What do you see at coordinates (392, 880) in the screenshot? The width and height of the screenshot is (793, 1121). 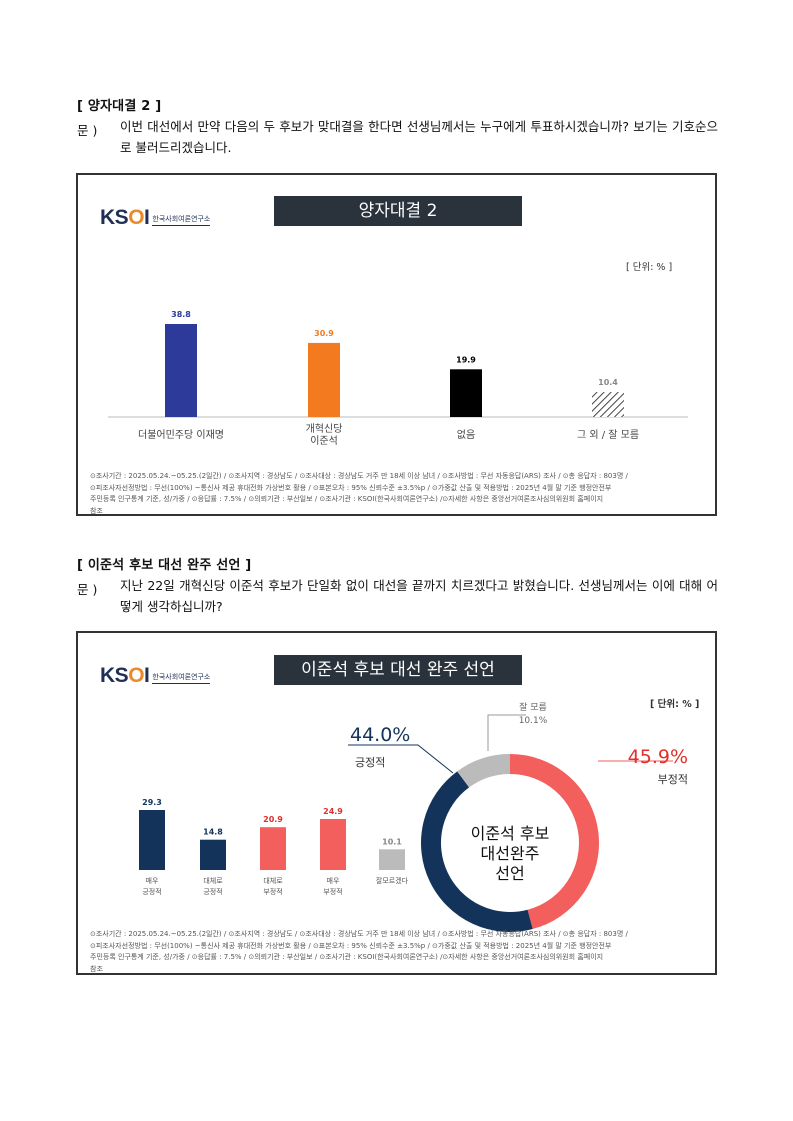 I see `category-label: 잘모르겠다` at bounding box center [392, 880].